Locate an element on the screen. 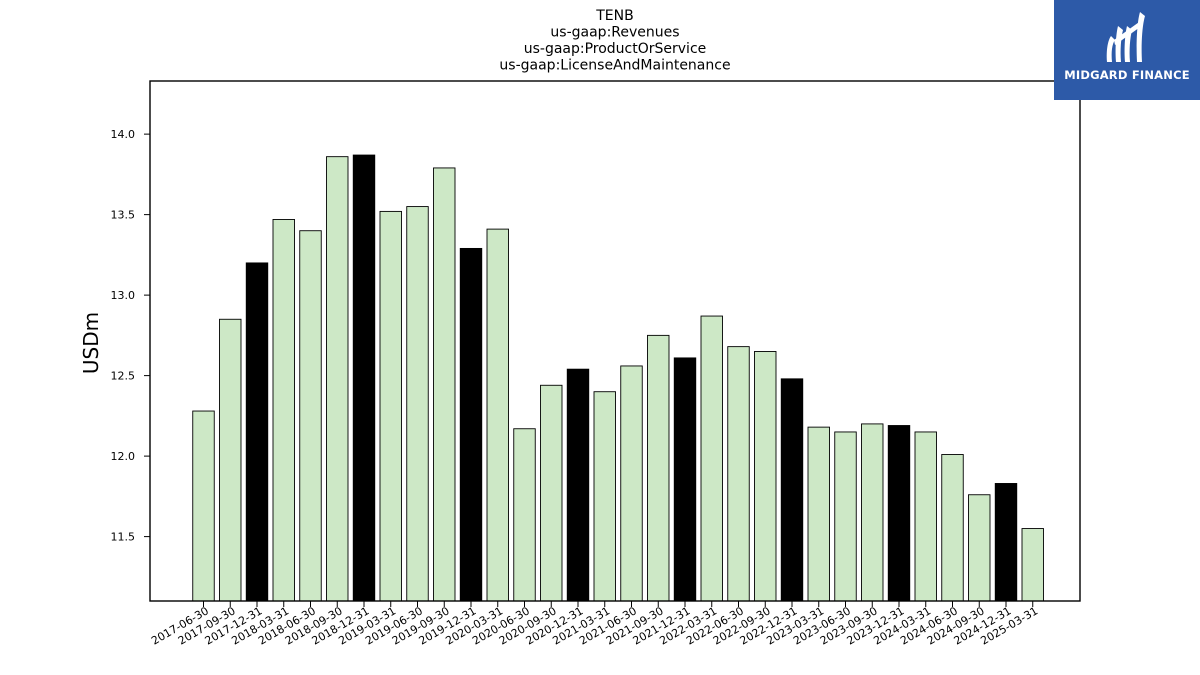  midgard-finance-logo: MIDGARD FINANCE is located at coordinates (1127, 50).